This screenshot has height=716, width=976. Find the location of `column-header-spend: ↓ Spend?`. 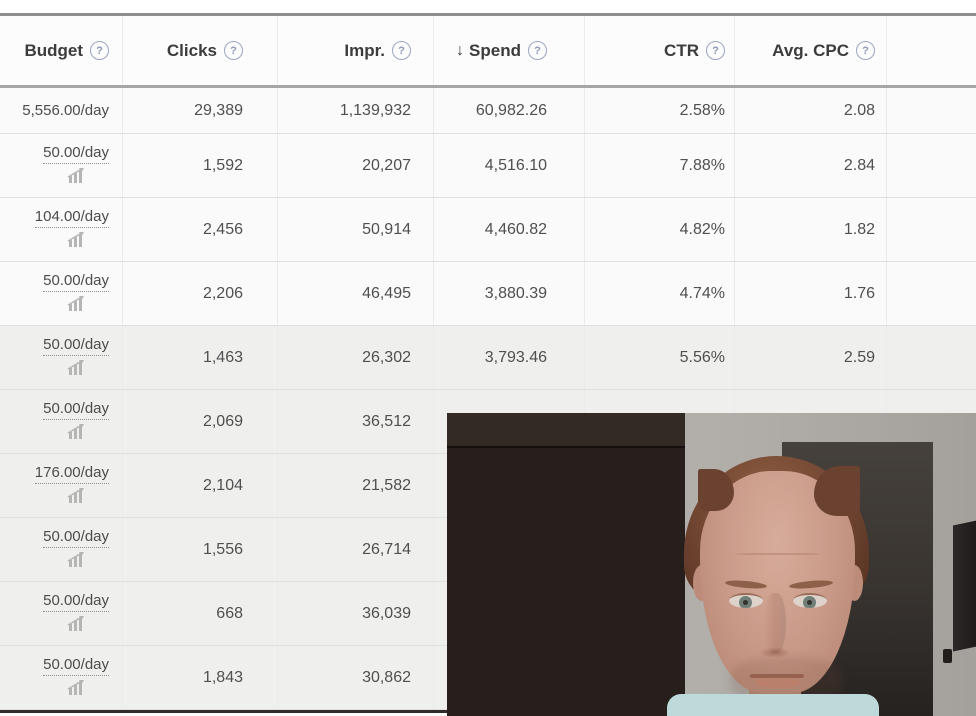

column-header-spend: ↓ Spend? is located at coordinates (509, 50).